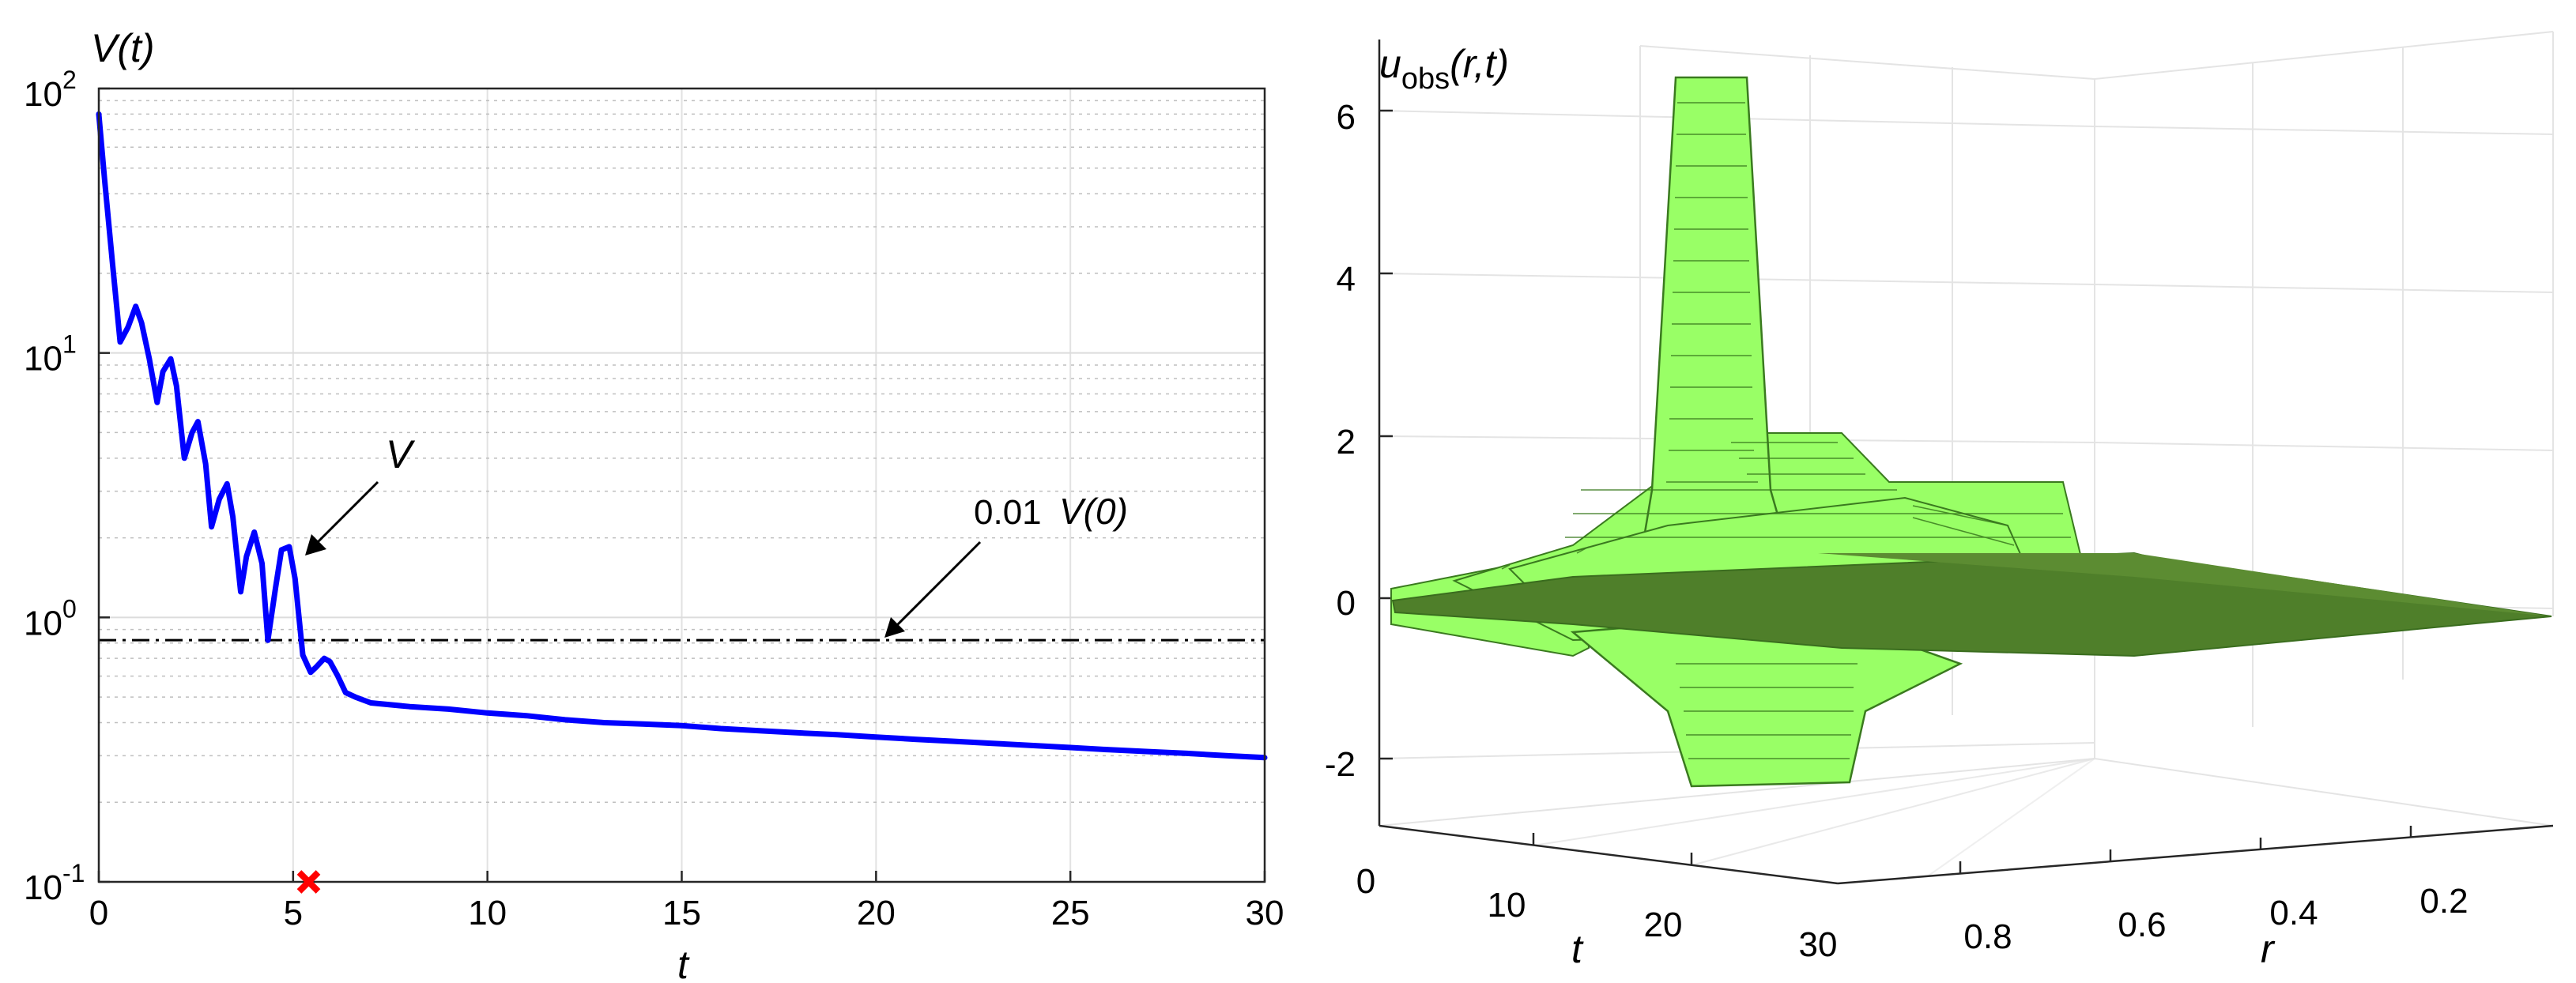 This screenshot has width=2576, height=983. I want to click on right-r-axis-label: r, so click(2268, 949).